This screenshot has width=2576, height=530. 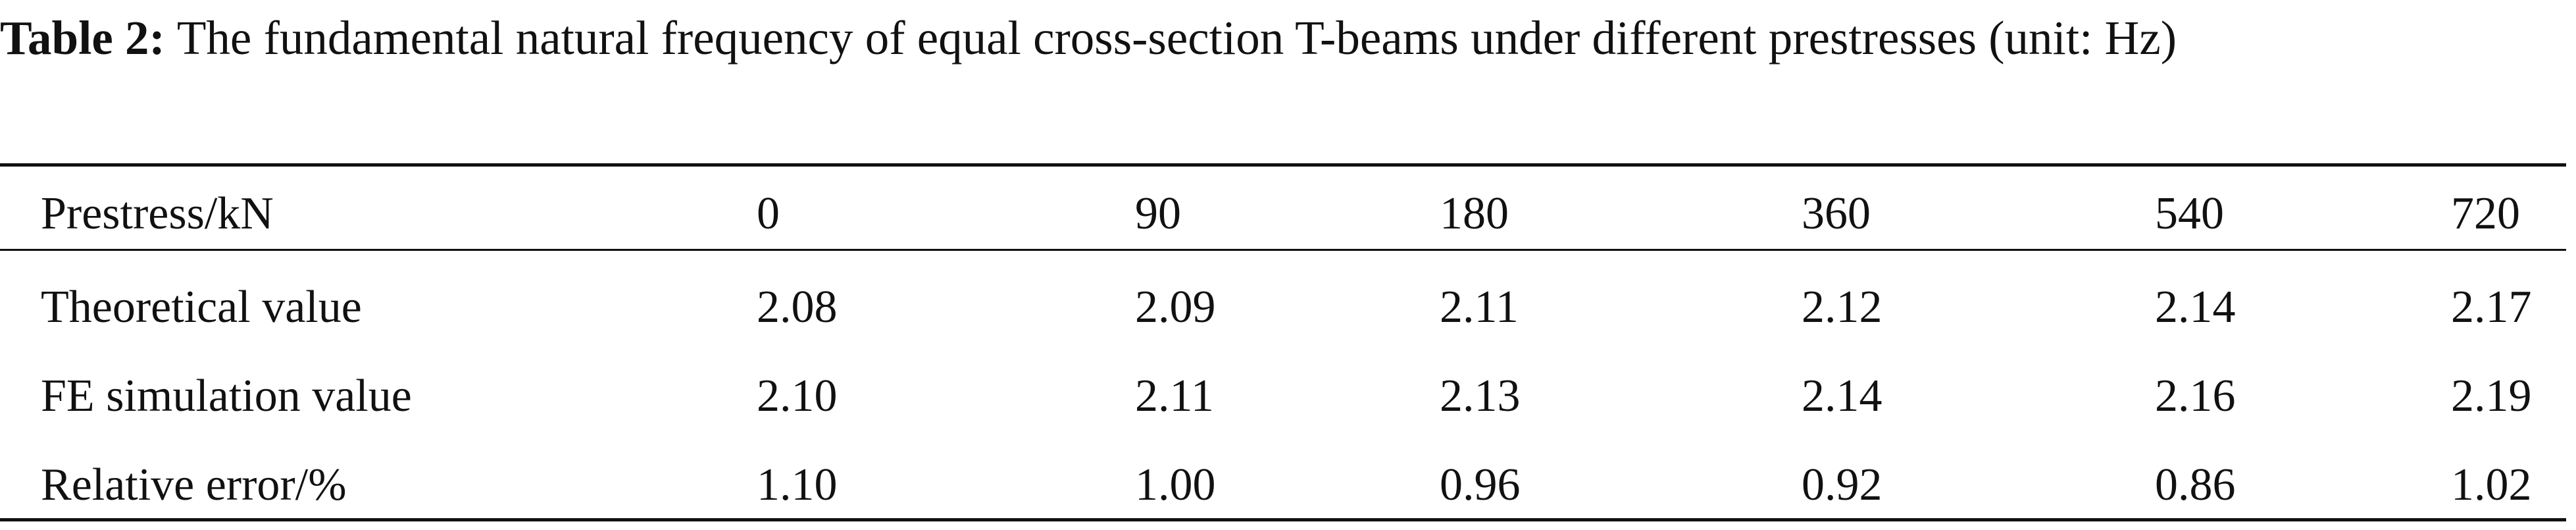 What do you see at coordinates (226, 396) in the screenshot?
I see `row-label: FE simulation value` at bounding box center [226, 396].